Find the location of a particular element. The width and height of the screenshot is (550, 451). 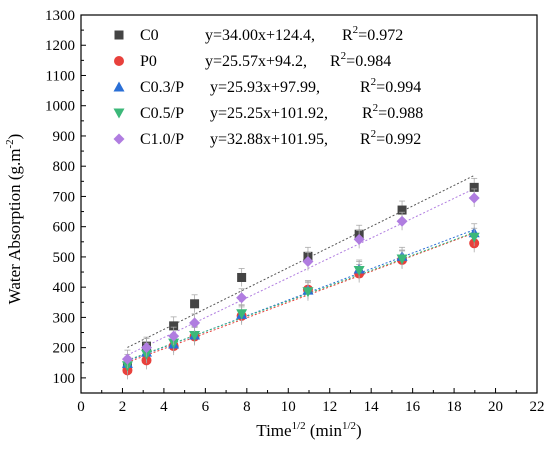

legend-name-c1-0-p: C1.0/P is located at coordinates (162, 139).